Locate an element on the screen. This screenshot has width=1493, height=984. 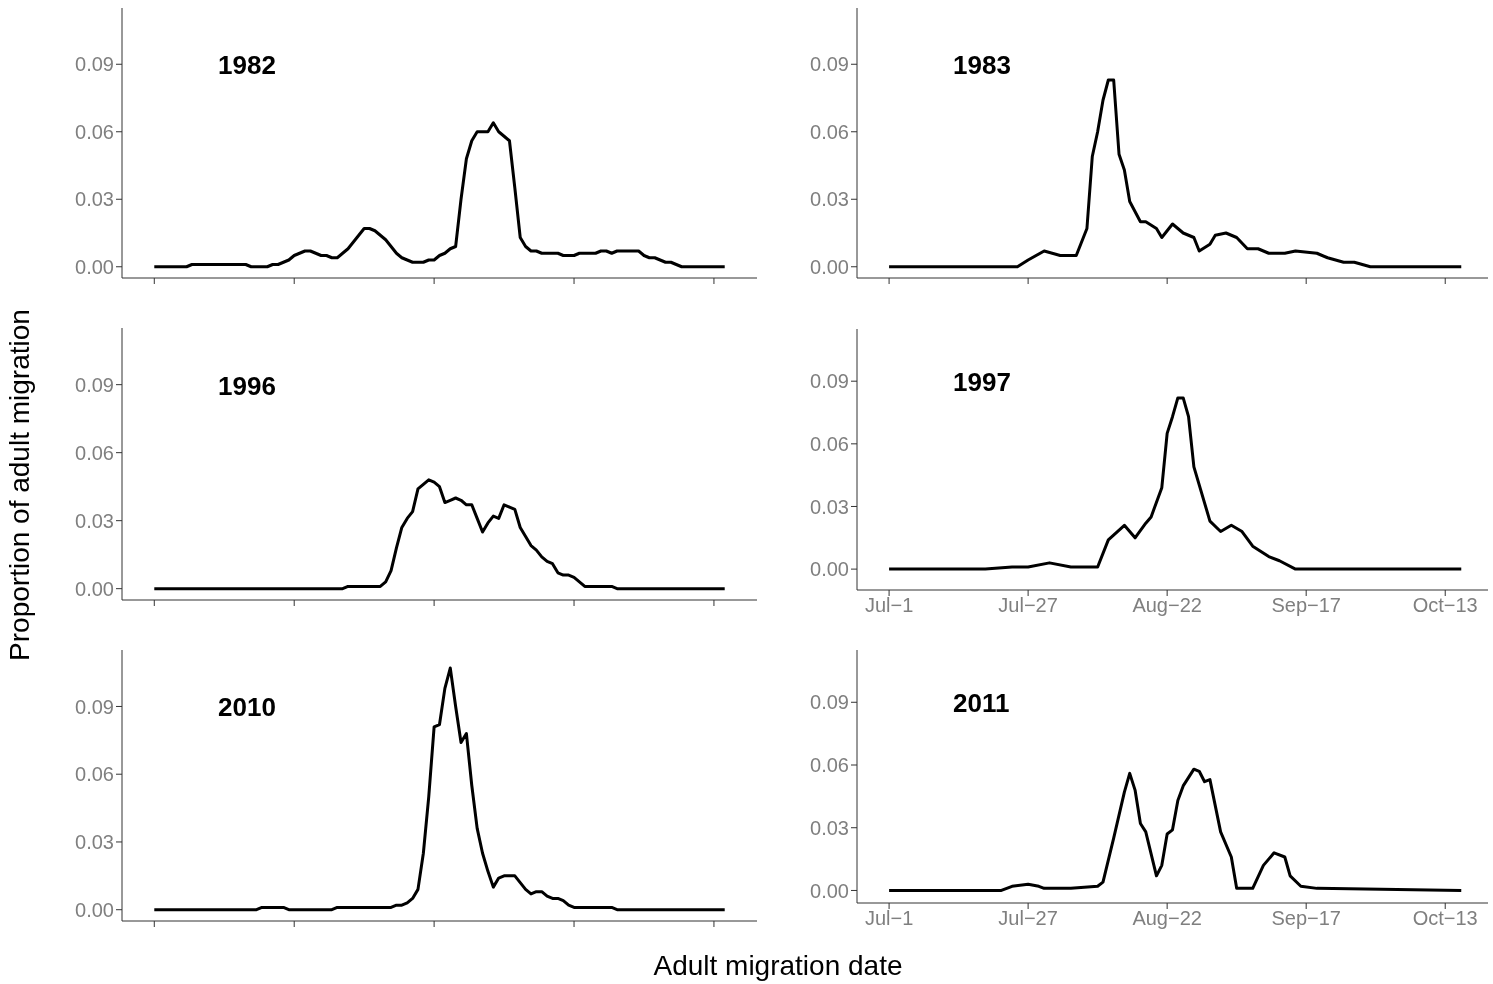
text: 2010 is located at coordinates (247, 707).